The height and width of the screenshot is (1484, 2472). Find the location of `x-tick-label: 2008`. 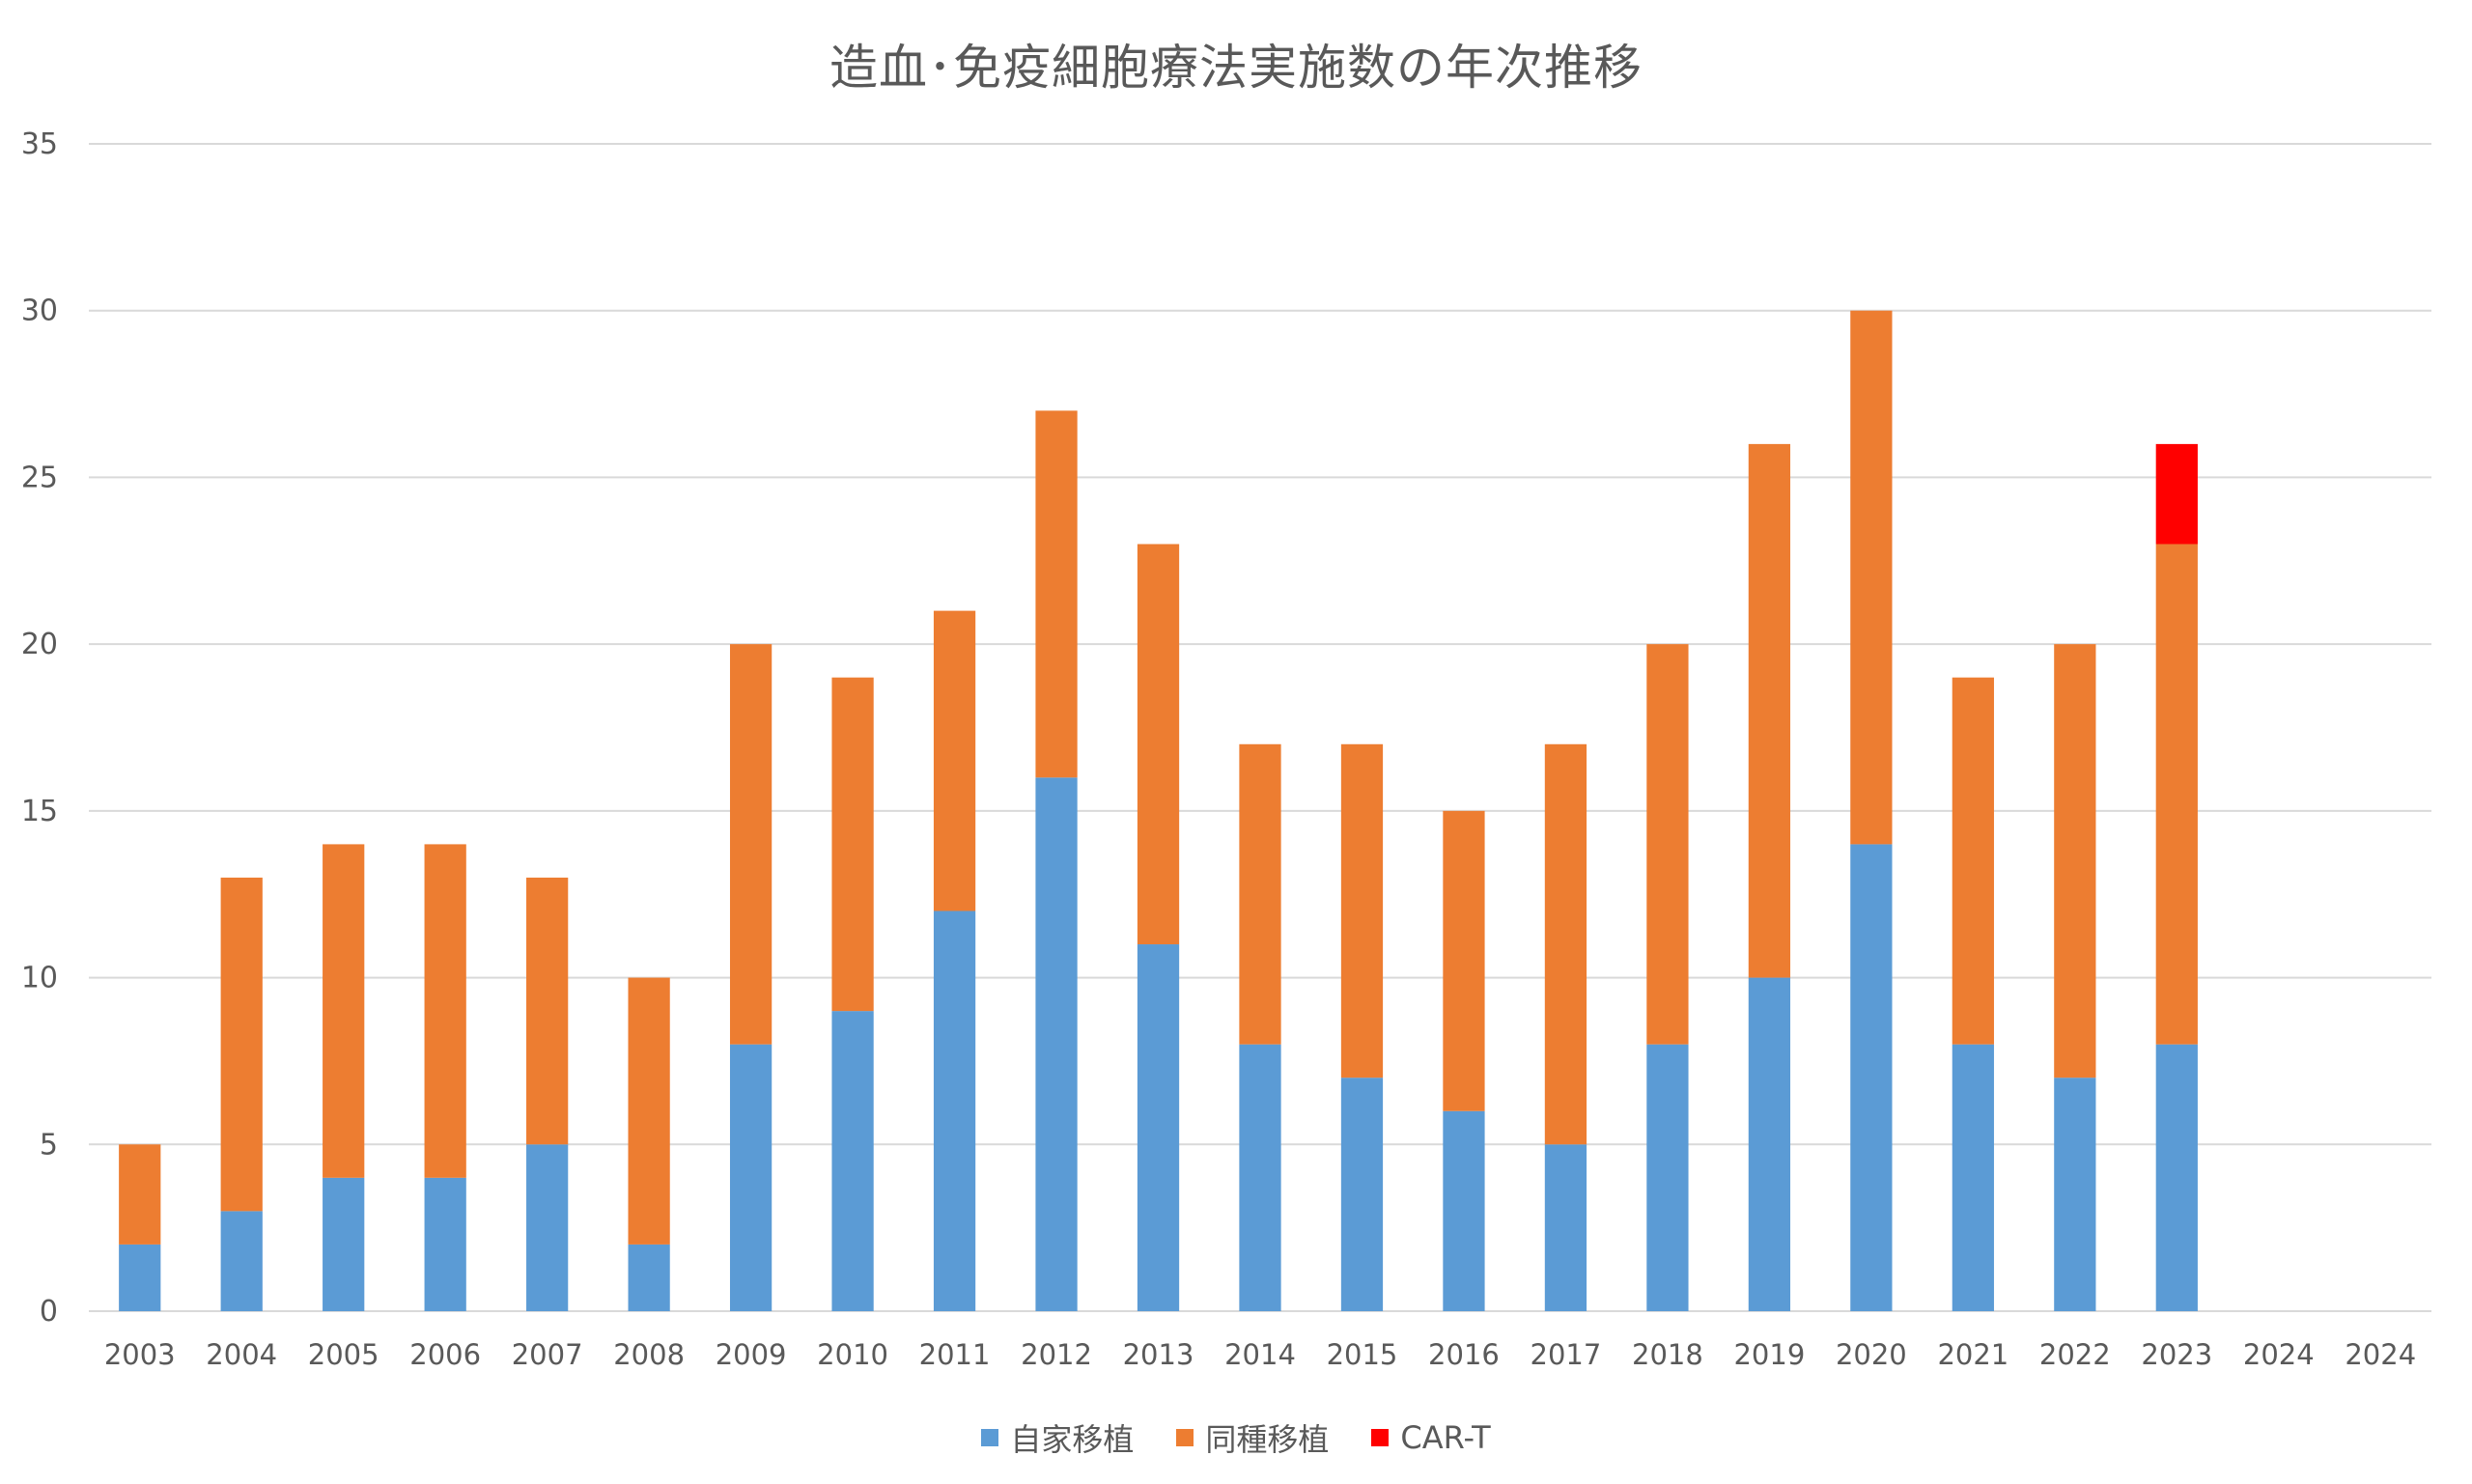

x-tick-label: 2008 is located at coordinates (649, 1355).